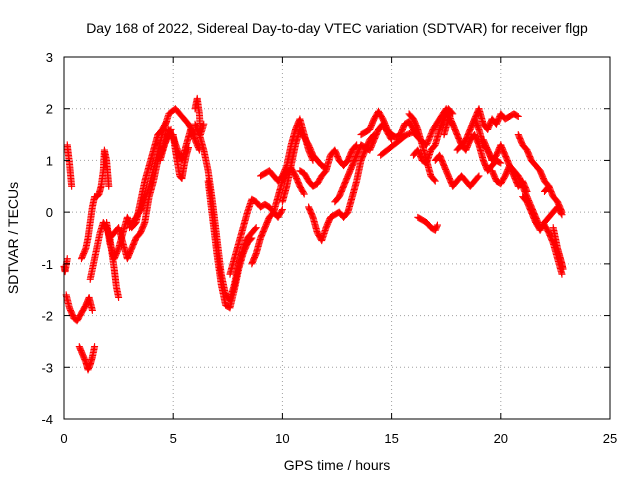  What do you see at coordinates (563, 269) in the screenshot?
I see `data-point-tr37` at bounding box center [563, 269].